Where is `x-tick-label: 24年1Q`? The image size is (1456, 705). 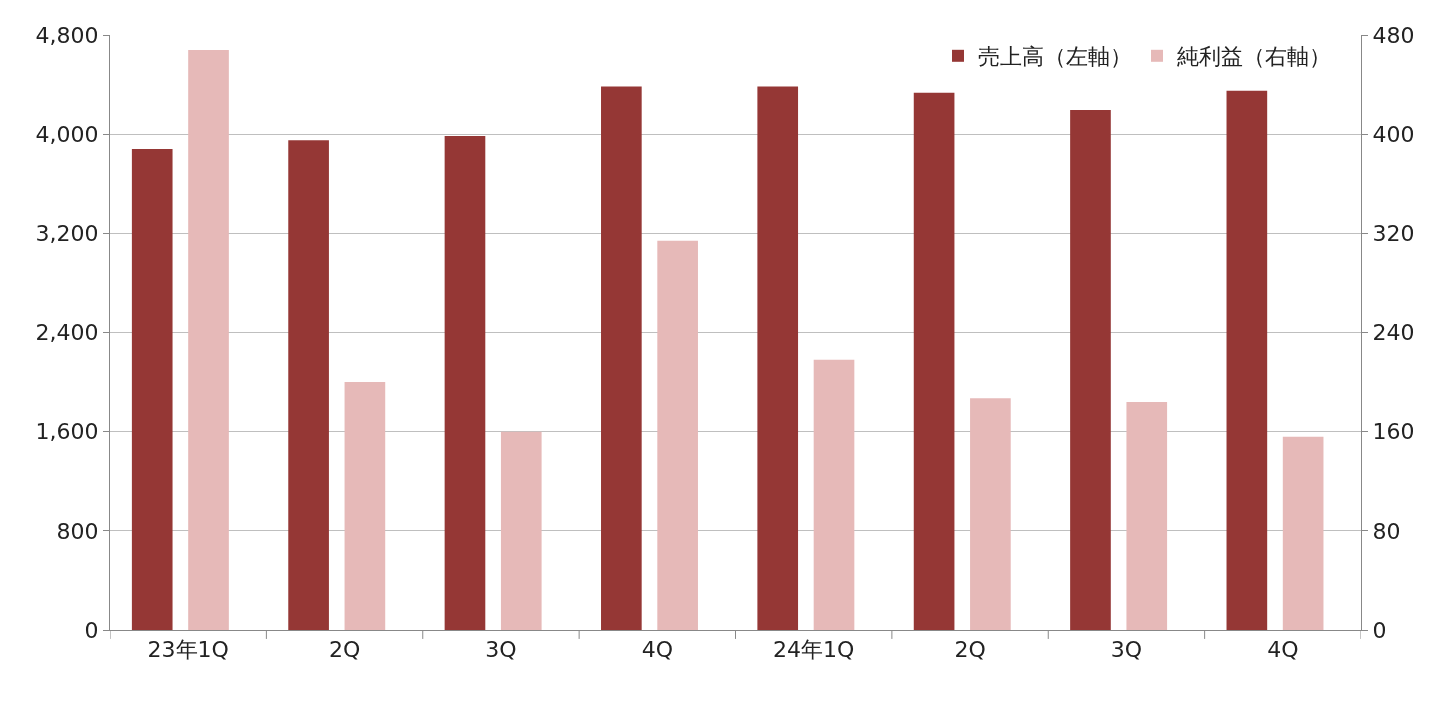
x-tick-label: 24年1Q is located at coordinates (814, 650).